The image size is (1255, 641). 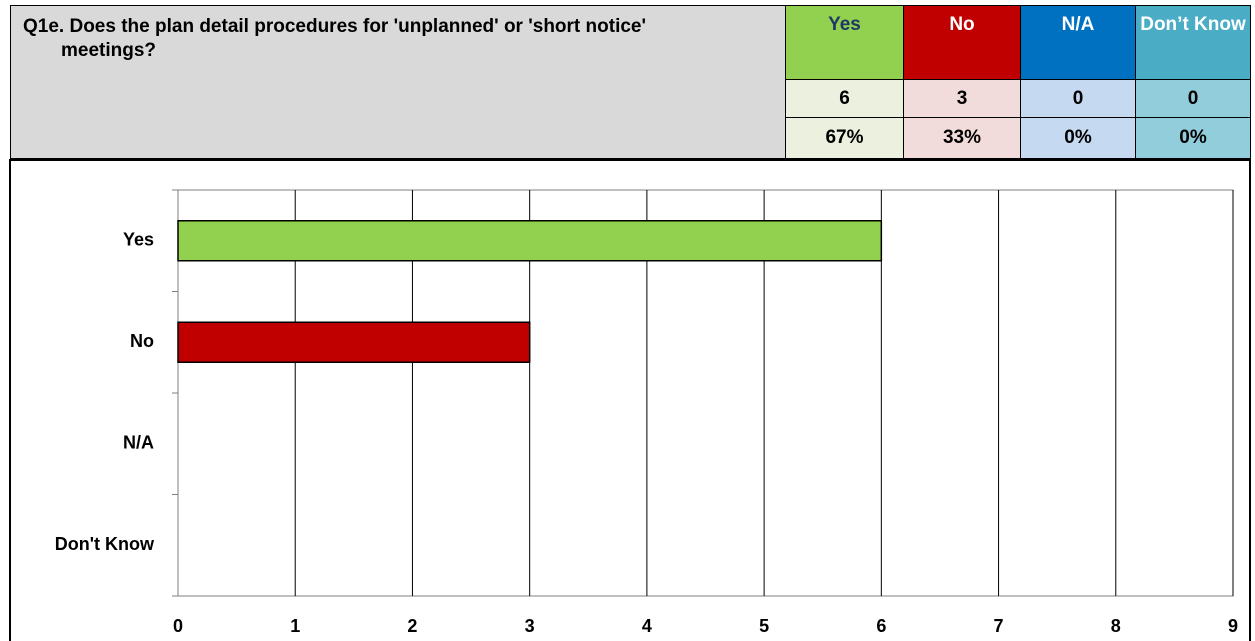 What do you see at coordinates (295, 626) in the screenshot?
I see `x-tick-label: 1` at bounding box center [295, 626].